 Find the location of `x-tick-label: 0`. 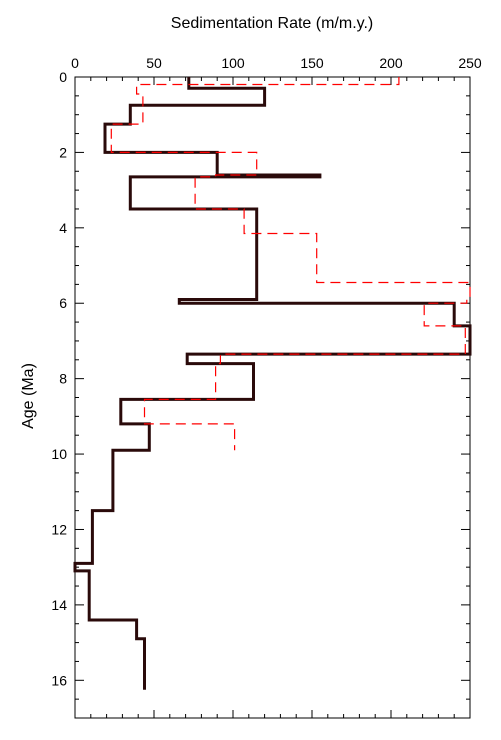

x-tick-label: 0 is located at coordinates (75, 63).